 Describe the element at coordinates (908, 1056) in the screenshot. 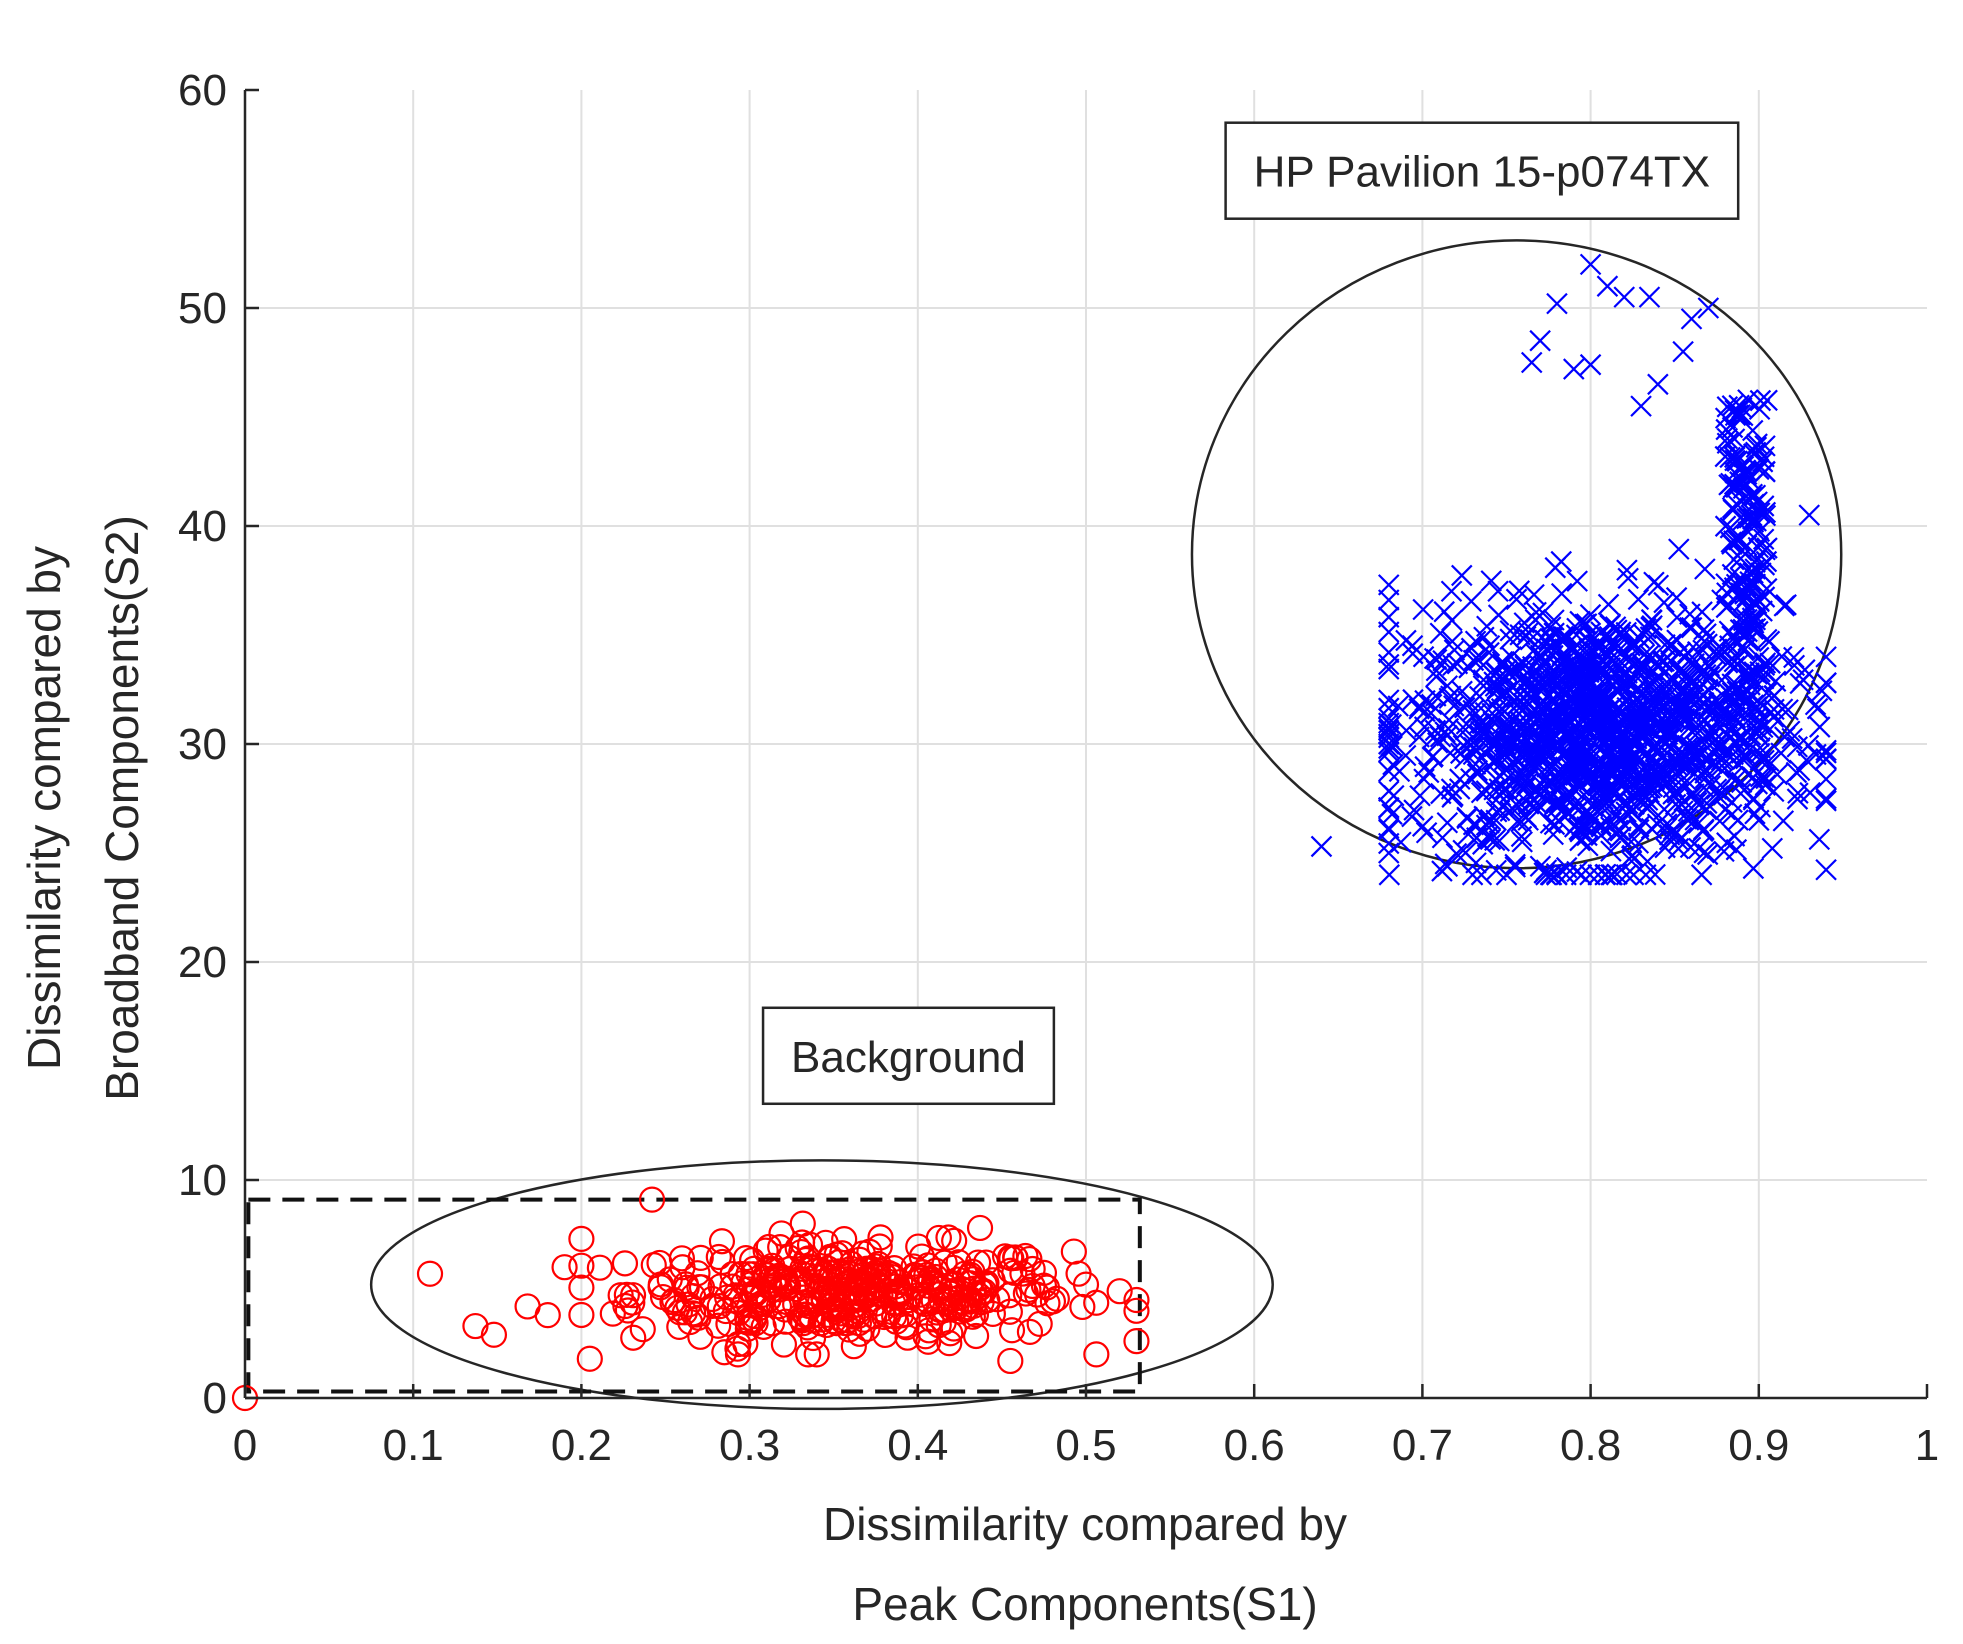

I see `annotation-textbox: Background` at that location.